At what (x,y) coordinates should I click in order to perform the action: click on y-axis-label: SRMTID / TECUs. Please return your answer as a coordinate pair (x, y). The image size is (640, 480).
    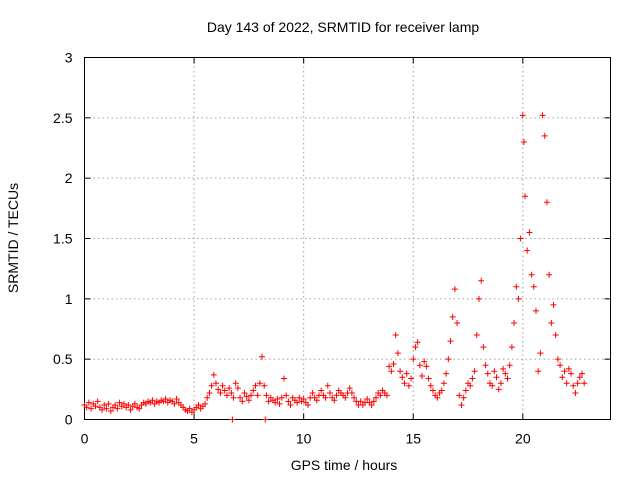
    Looking at the image, I should click on (13, 238).